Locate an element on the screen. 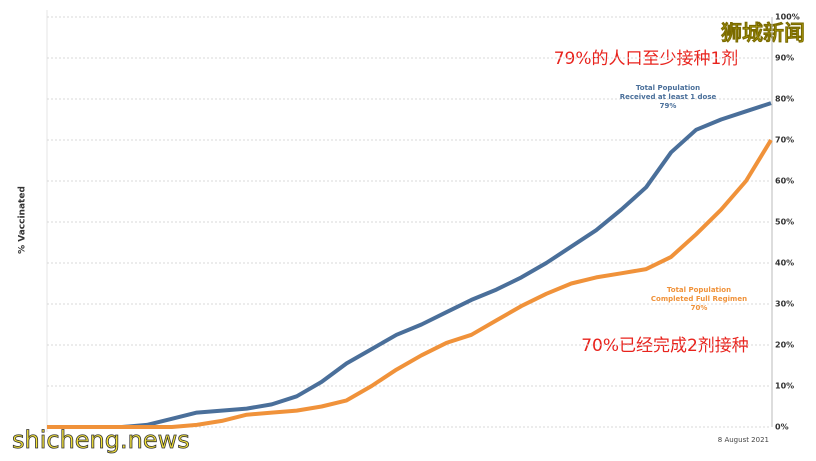  y-tick-label: 50% is located at coordinates (784, 222).